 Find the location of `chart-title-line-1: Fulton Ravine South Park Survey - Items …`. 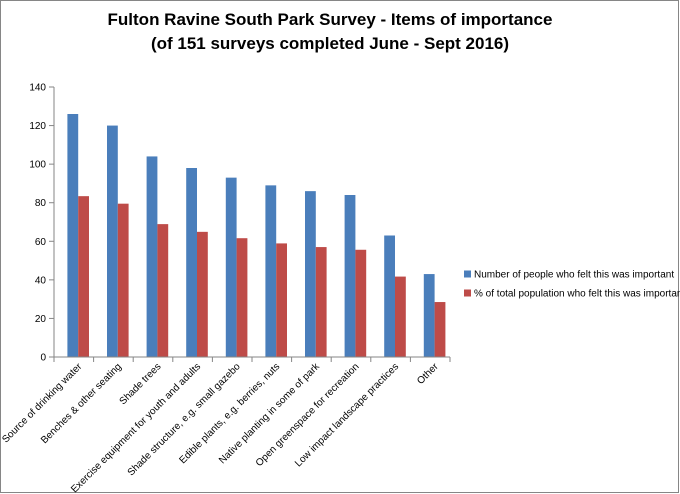

chart-title-line-1: Fulton Ravine South Park Survey - Items … is located at coordinates (330, 19).